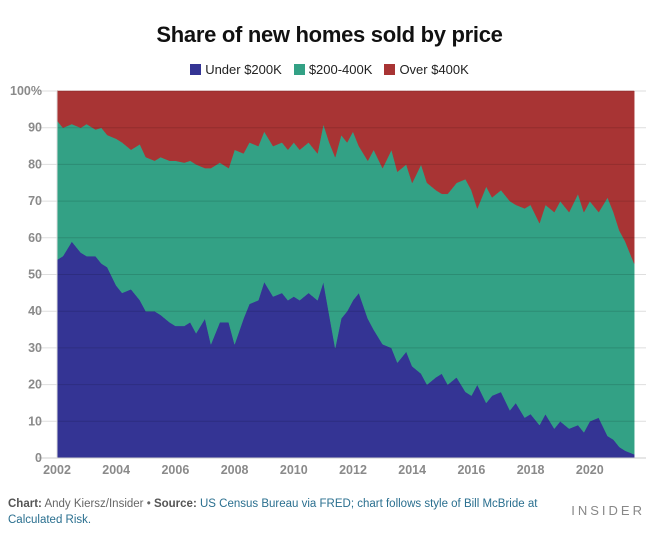  I want to click on y-tick-label: 70, so click(35, 201).